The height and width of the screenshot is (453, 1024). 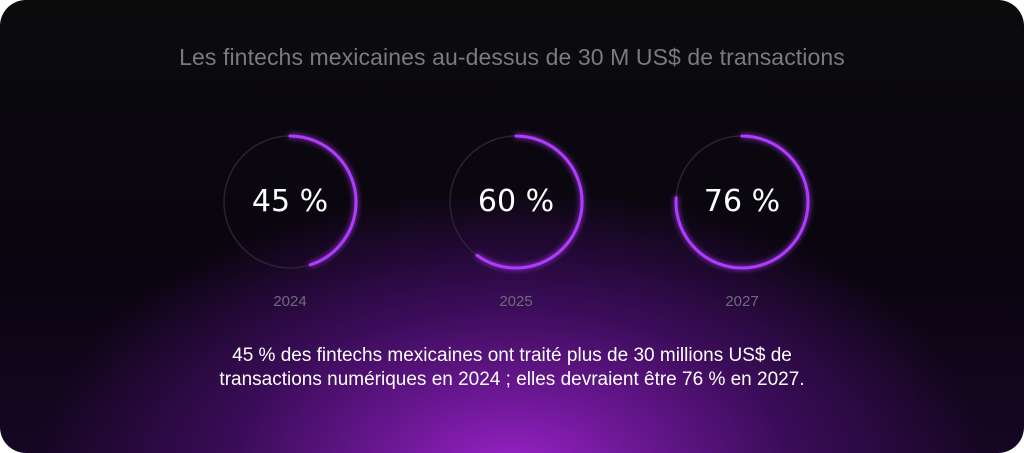 I want to click on gauge-2027: 76 %, so click(x=742, y=202).